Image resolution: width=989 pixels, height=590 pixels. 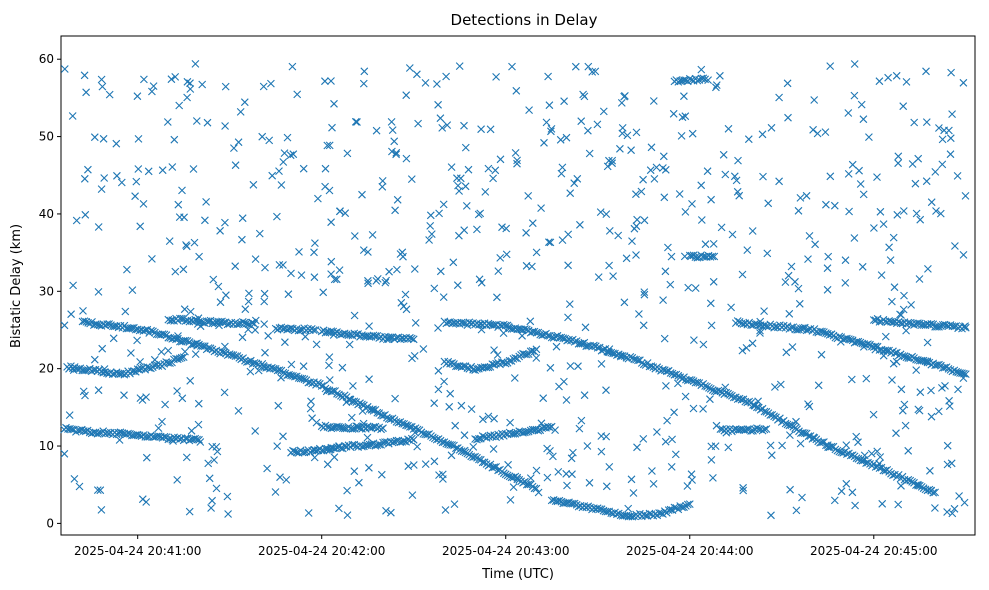 I want to click on y-tick-label-2: 20, so click(x=46, y=369).